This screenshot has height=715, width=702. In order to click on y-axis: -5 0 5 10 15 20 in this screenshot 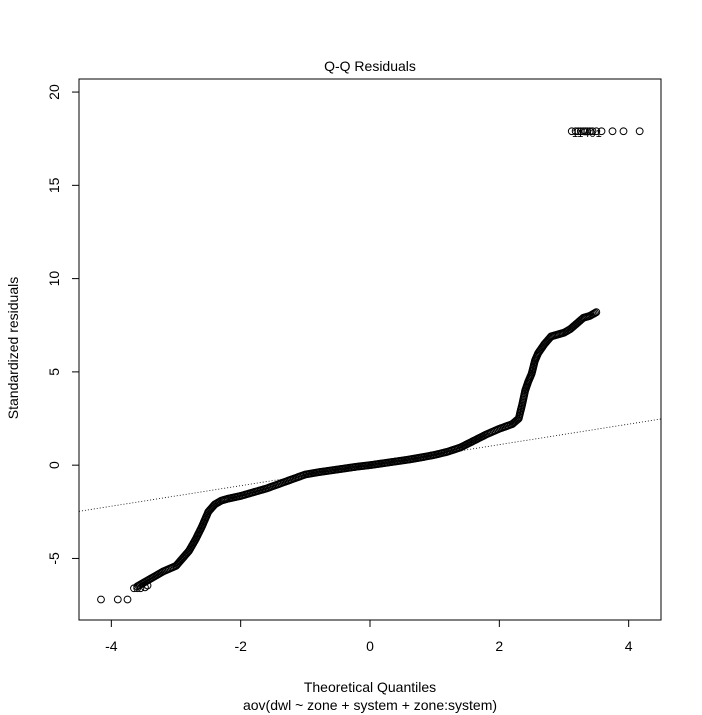, I will do `click(63, 324)`.